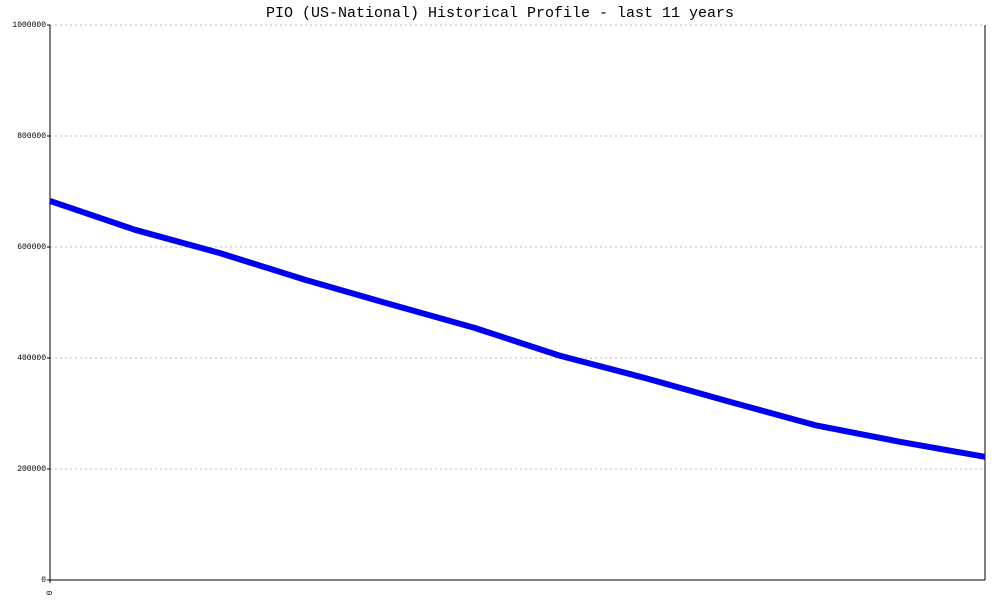 This screenshot has width=1000, height=600. Describe the element at coordinates (29, 25) in the screenshot. I see `y-tick-label: 1000000` at that location.